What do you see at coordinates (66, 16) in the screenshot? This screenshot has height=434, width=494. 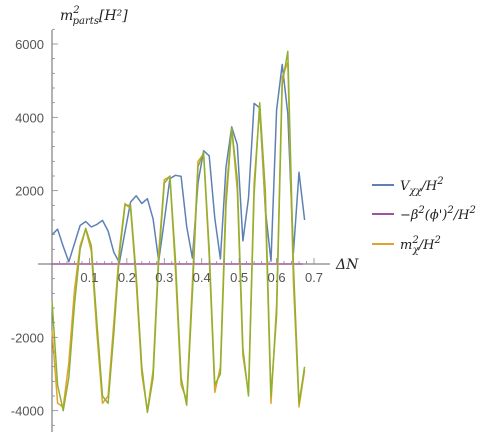 I see `y-axis-title-main: m` at bounding box center [66, 16].